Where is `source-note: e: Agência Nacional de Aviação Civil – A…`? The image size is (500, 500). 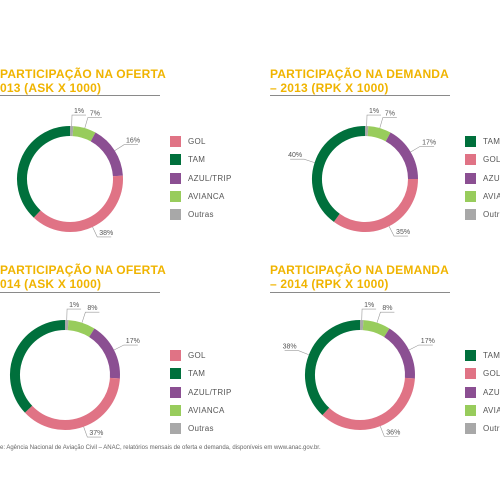
source-note: e: Agência Nacional de Aviação Civil – A… is located at coordinates (160, 448).